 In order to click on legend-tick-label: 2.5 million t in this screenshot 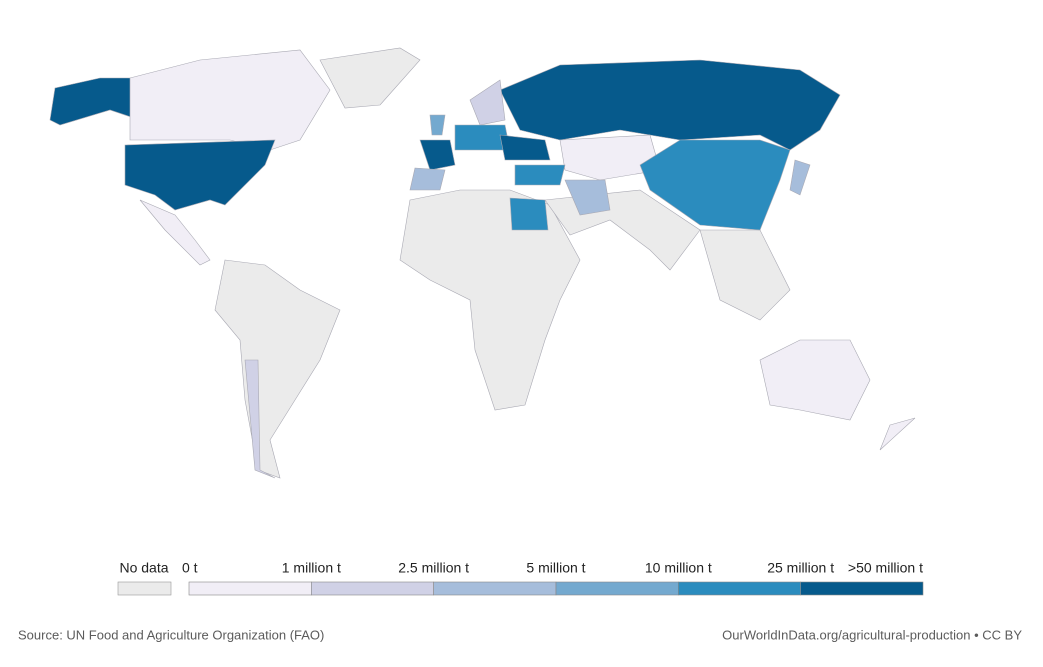, I will do `click(433, 568)`.